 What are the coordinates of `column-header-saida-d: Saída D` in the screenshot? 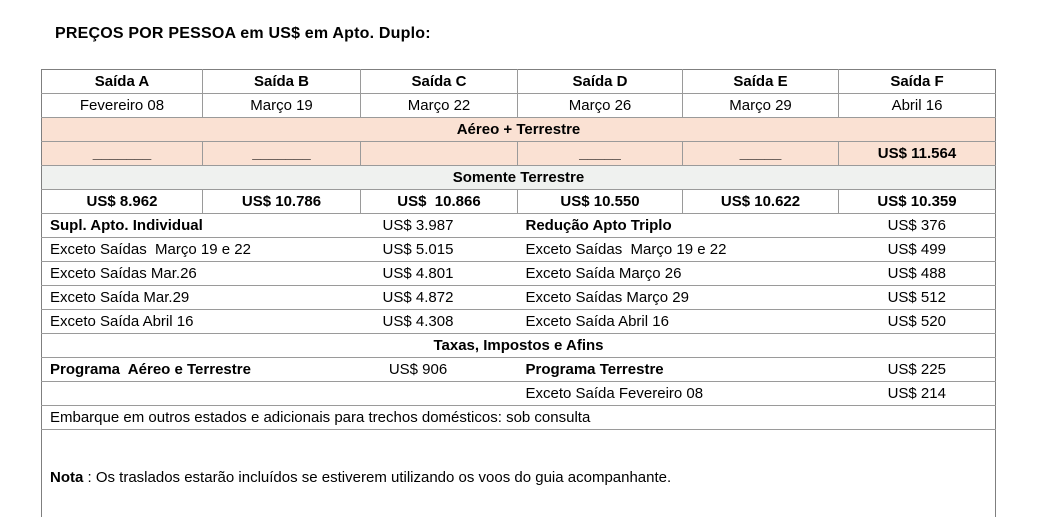 It's located at (600, 81).